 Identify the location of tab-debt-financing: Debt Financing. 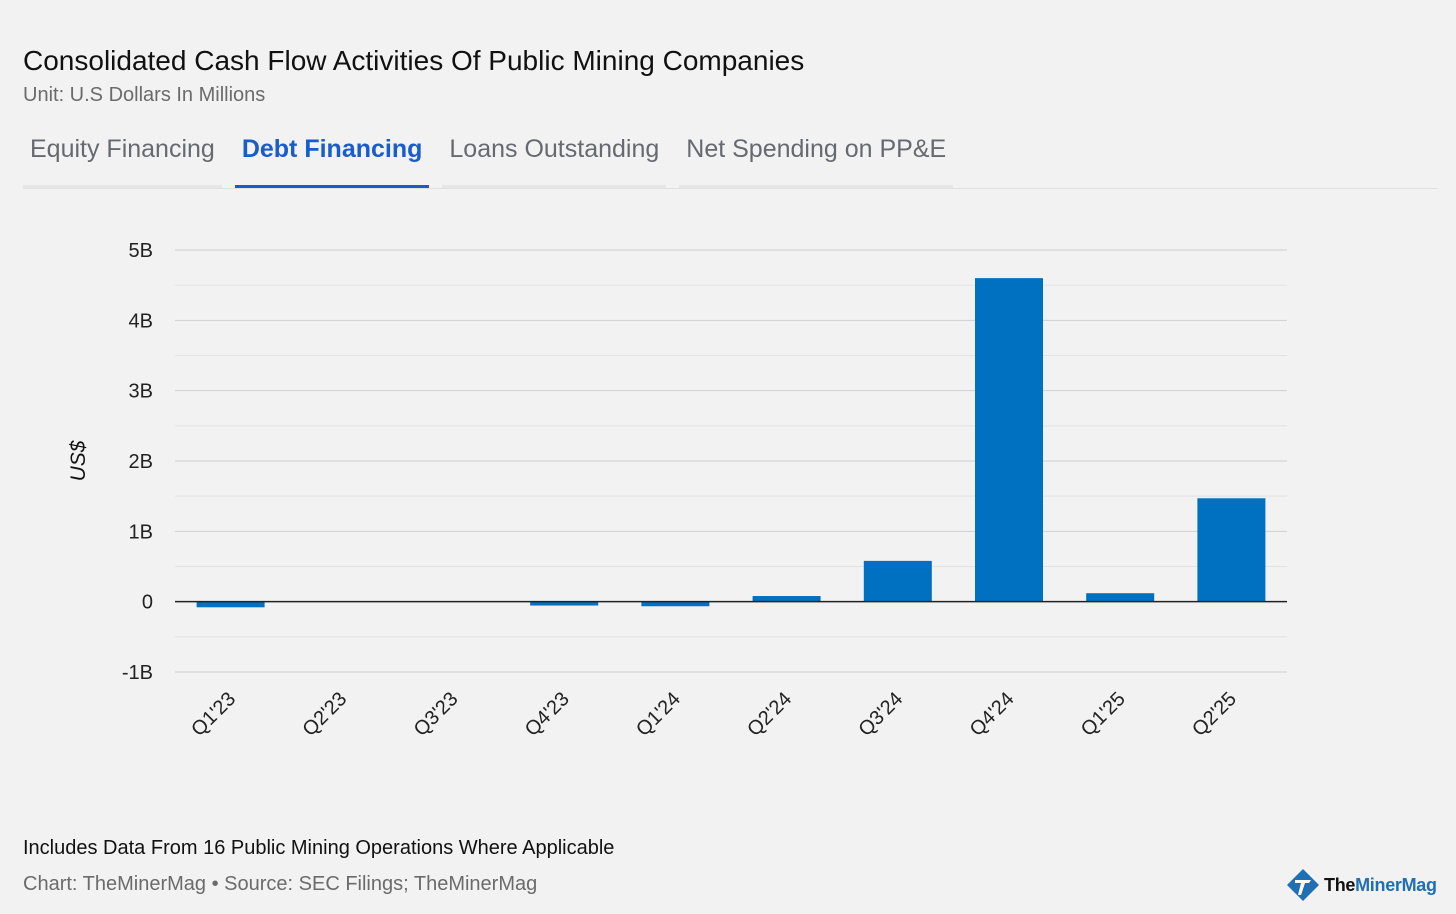
(332, 157).